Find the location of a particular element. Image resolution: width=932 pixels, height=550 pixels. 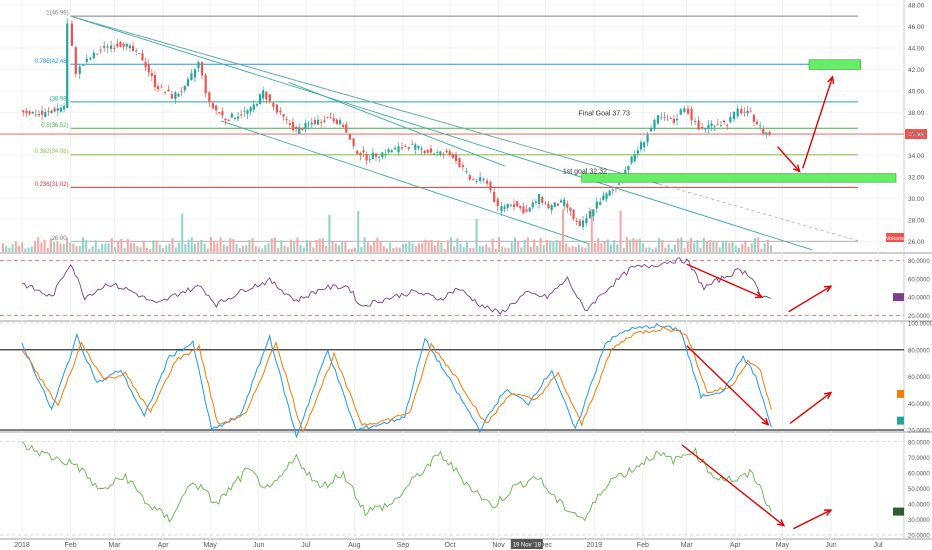

x-tick-label: May is located at coordinates (783, 545).